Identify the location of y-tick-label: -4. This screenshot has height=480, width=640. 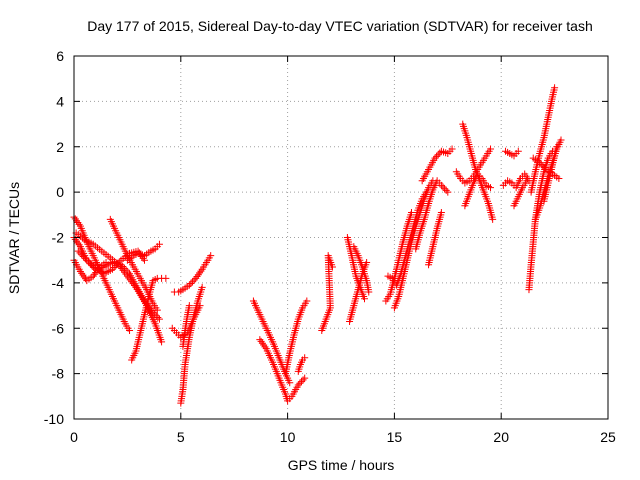
(58, 283).